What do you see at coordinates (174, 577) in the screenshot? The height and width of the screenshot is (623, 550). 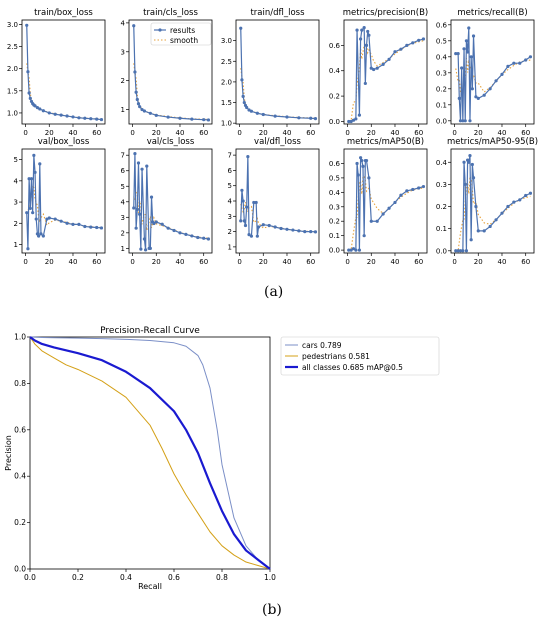 I see `pr-x-tick-label: 0.6` at bounding box center [174, 577].